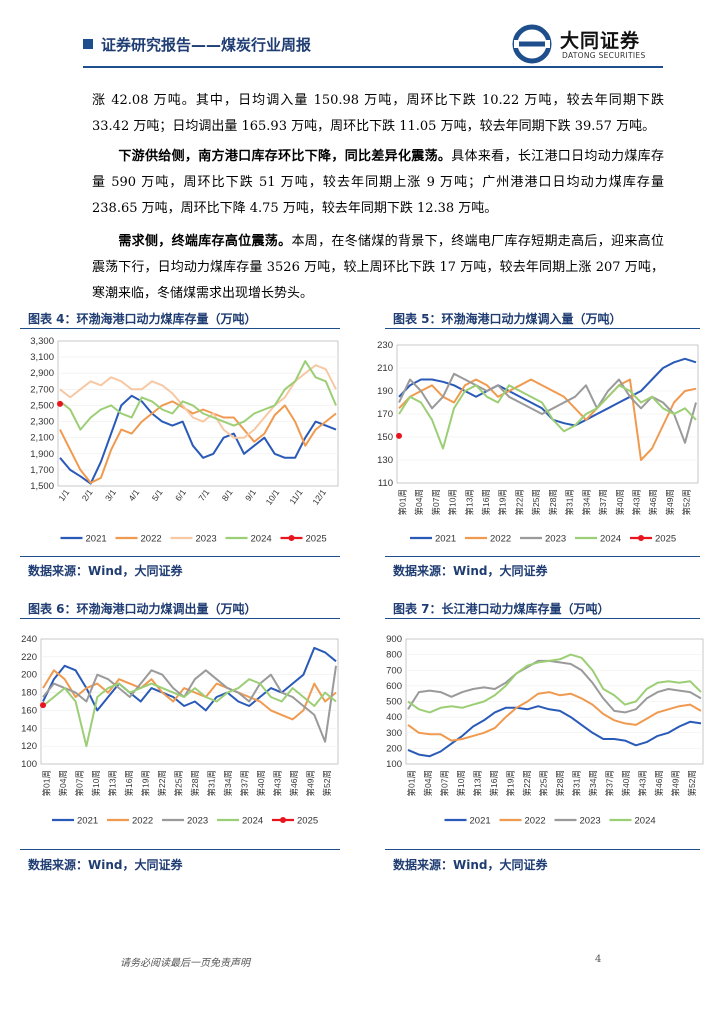 The width and height of the screenshot is (724, 1024). Describe the element at coordinates (470, 571) in the screenshot. I see `fig5-source: 数据来源：Wind，大同证券` at that location.